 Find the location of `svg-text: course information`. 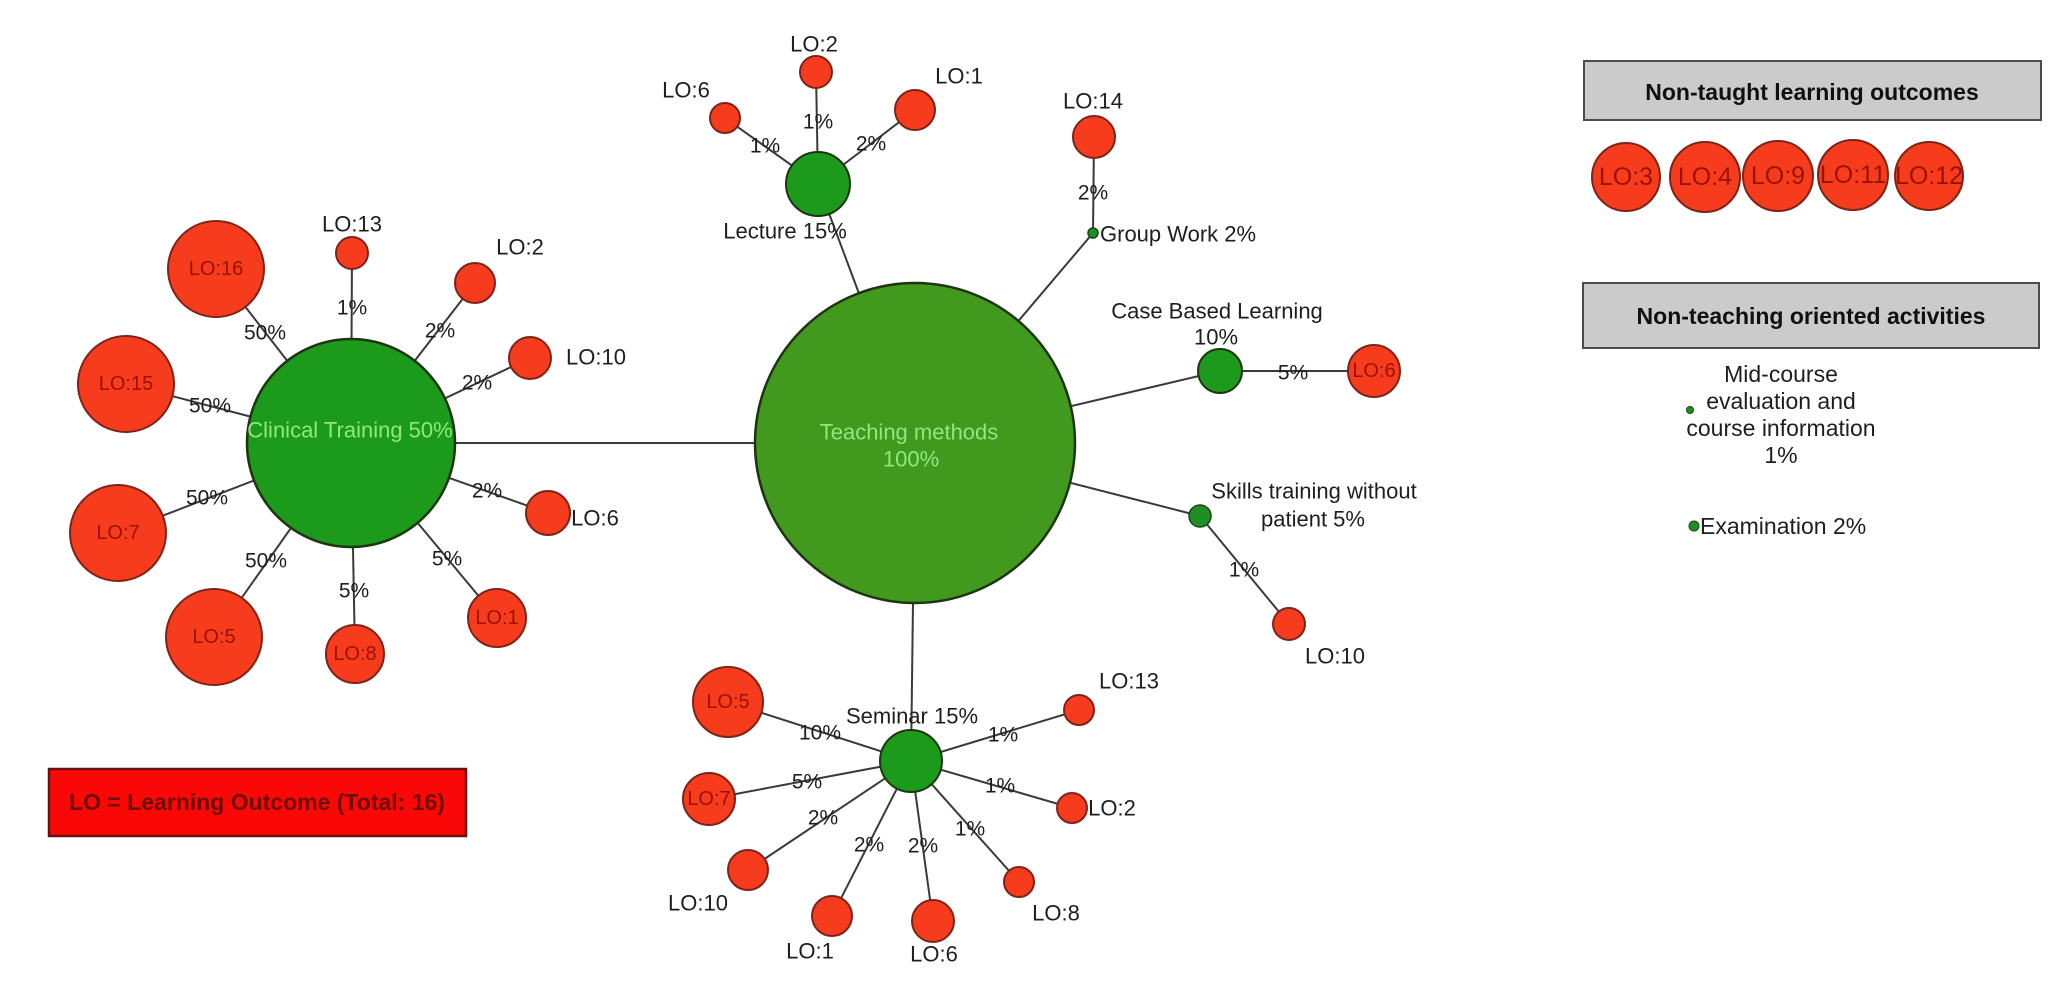

svg-text: course information is located at coordinates (1780, 428).